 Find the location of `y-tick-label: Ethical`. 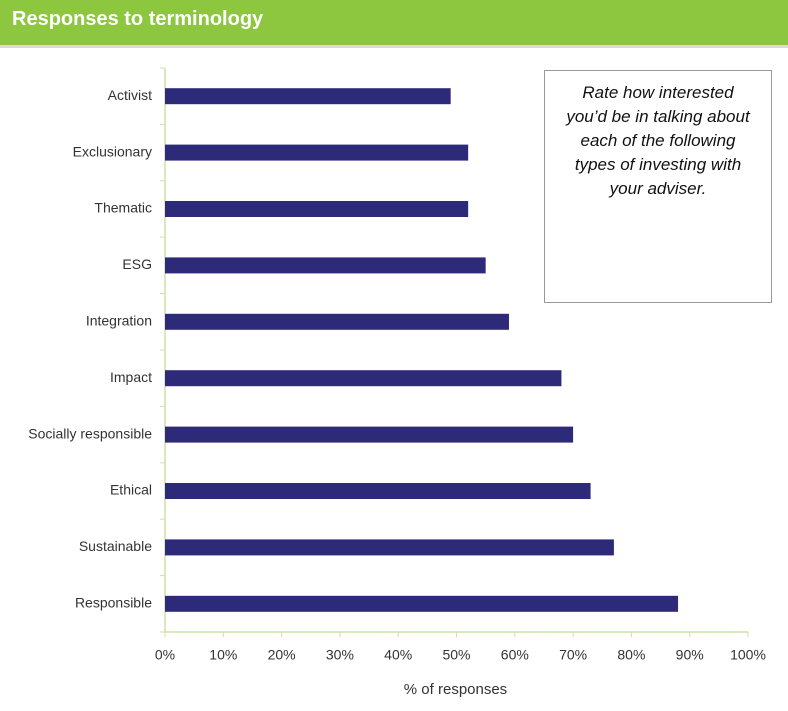

y-tick-label: Ethical is located at coordinates (131, 490).